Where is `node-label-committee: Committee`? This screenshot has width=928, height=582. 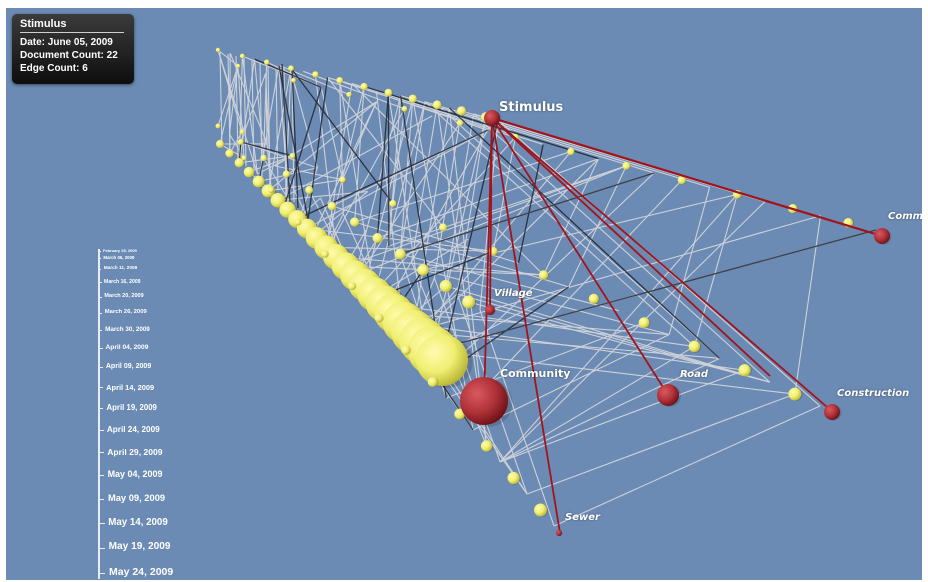
node-label-committee: Committee is located at coordinates (905, 216).